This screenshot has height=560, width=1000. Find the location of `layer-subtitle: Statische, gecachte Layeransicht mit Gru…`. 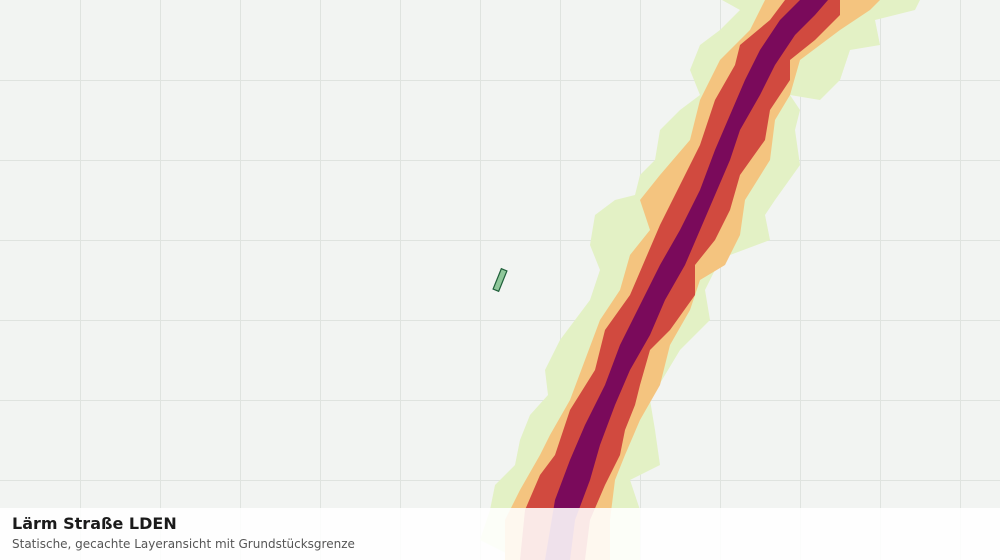

layer-subtitle: Statische, gecachte Layeransicht mit Gru… is located at coordinates (183, 544).